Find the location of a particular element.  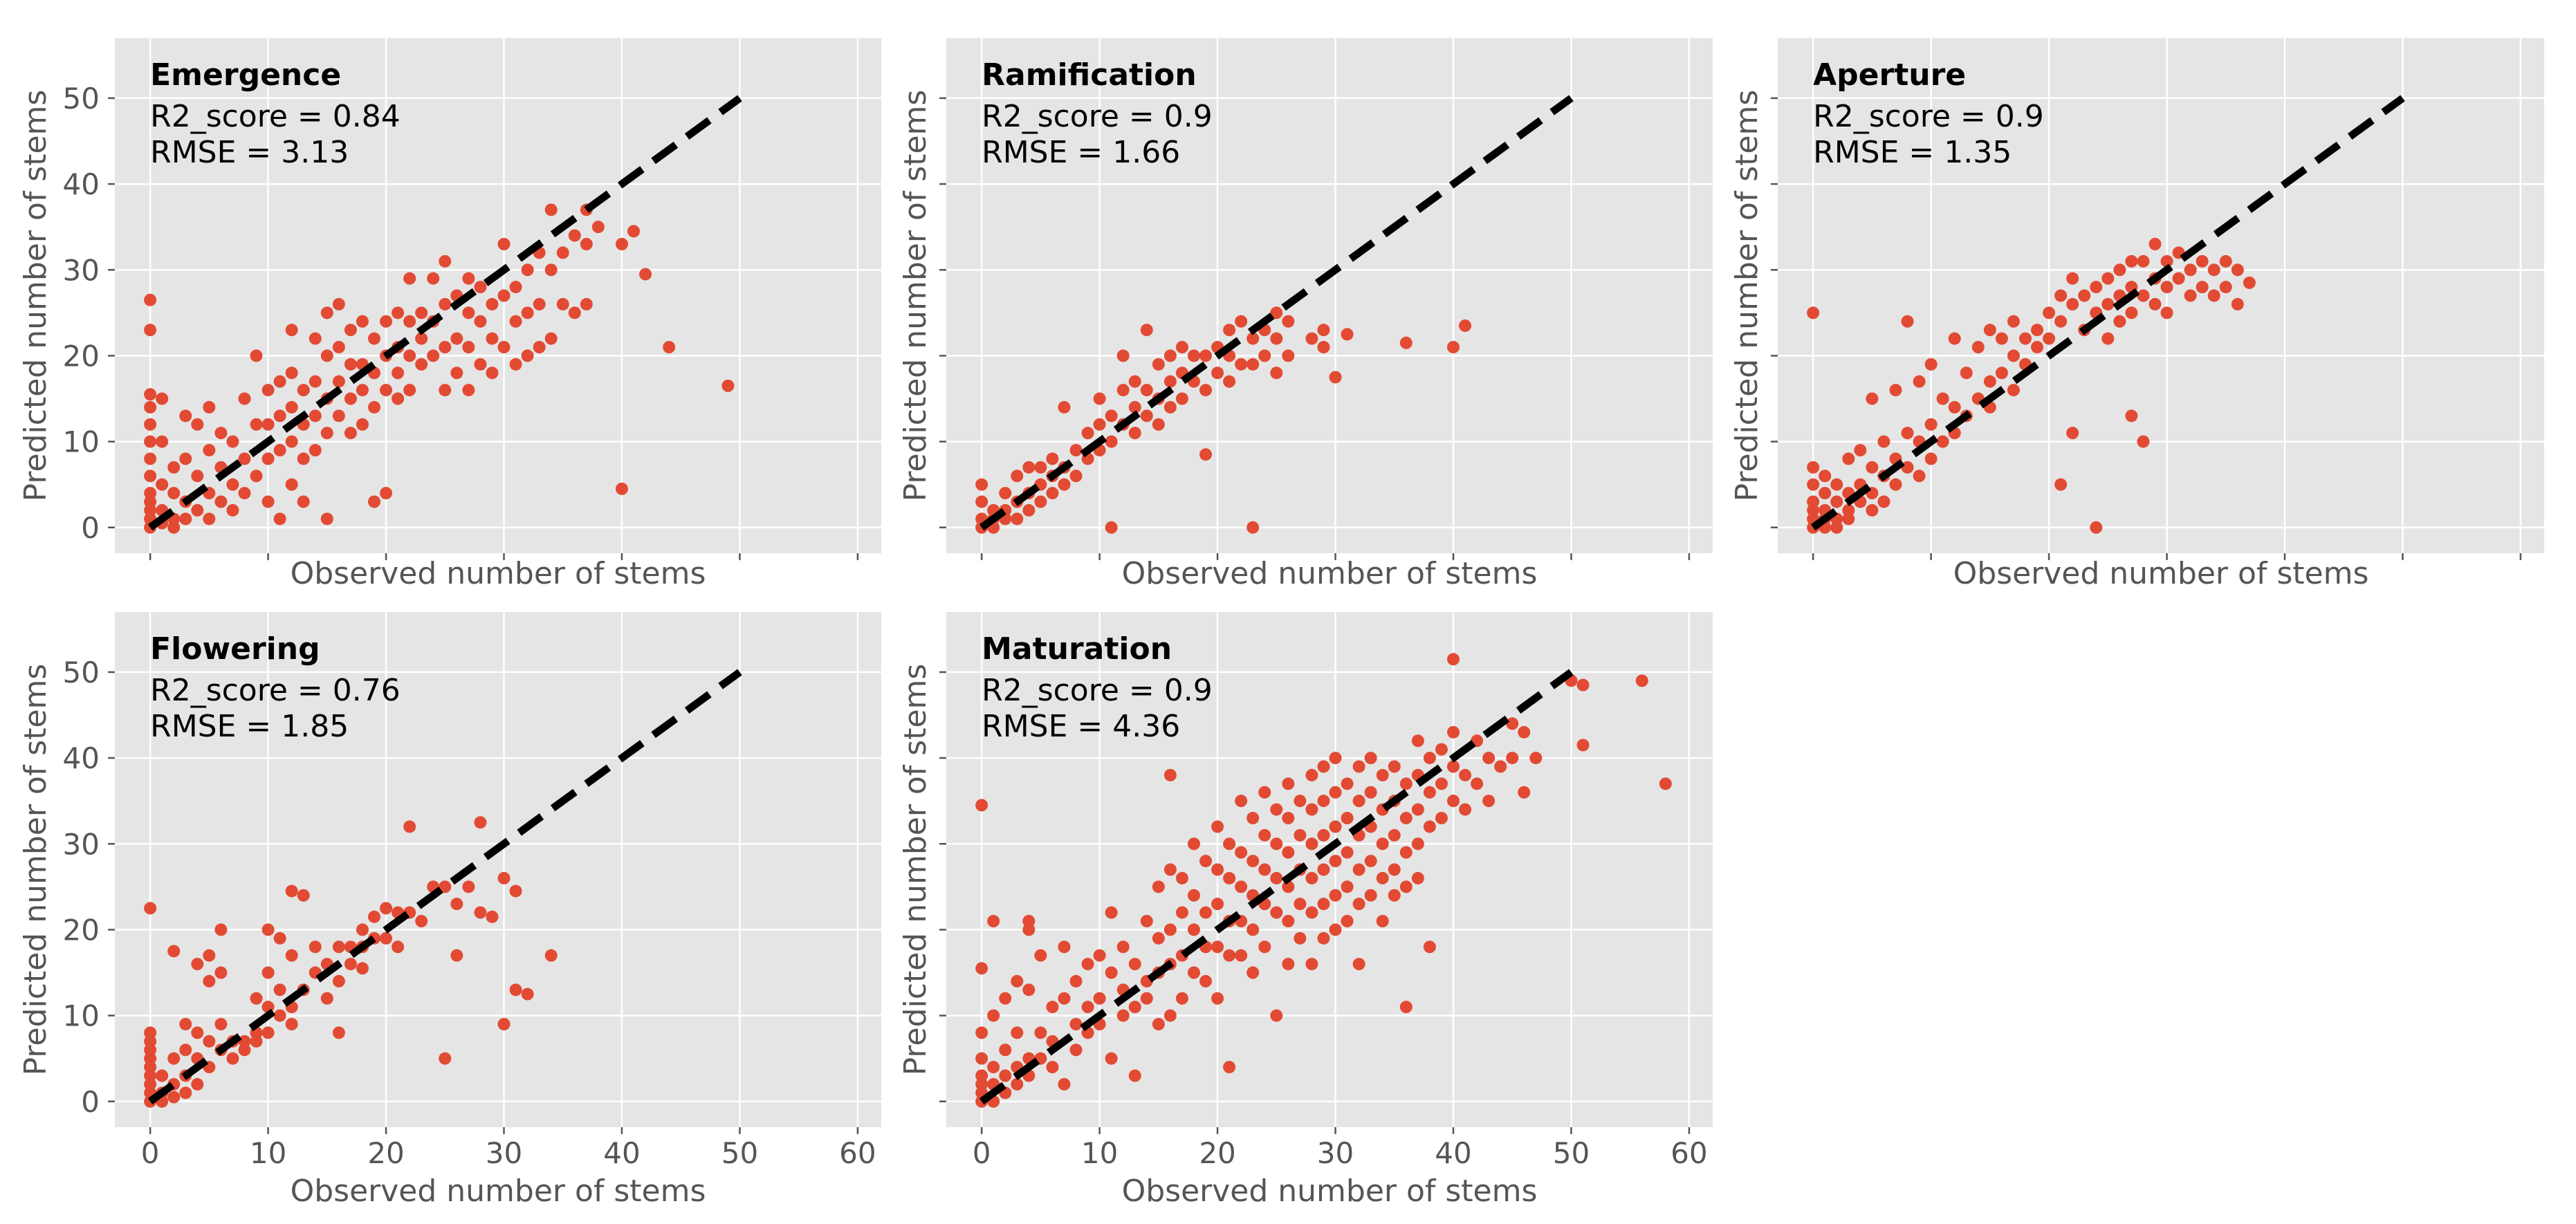

x-tick-label: 0 is located at coordinates (982, 1153).